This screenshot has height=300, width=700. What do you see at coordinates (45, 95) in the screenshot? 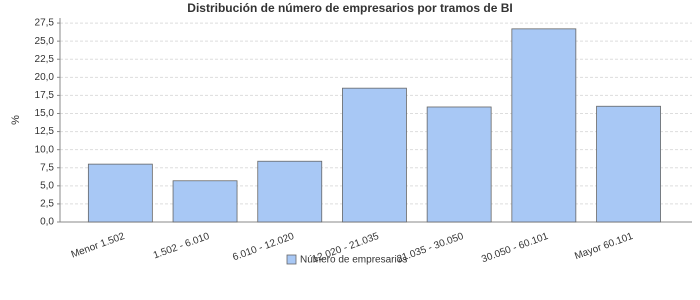
I see `y-tick-label: 17,5` at bounding box center [45, 95].